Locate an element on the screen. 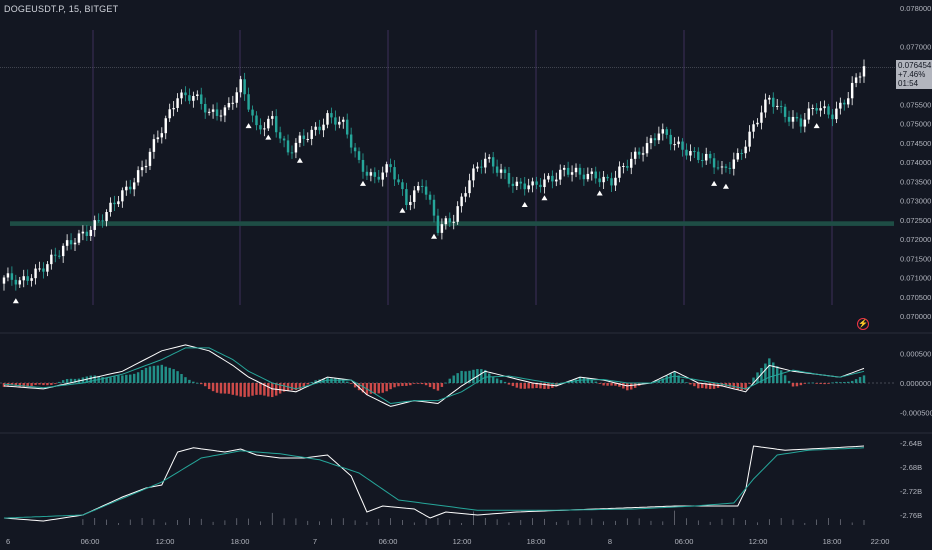 Image resolution: width=932 pixels, height=550 pixels. price-scale-tick: 0.070500 is located at coordinates (915, 297).